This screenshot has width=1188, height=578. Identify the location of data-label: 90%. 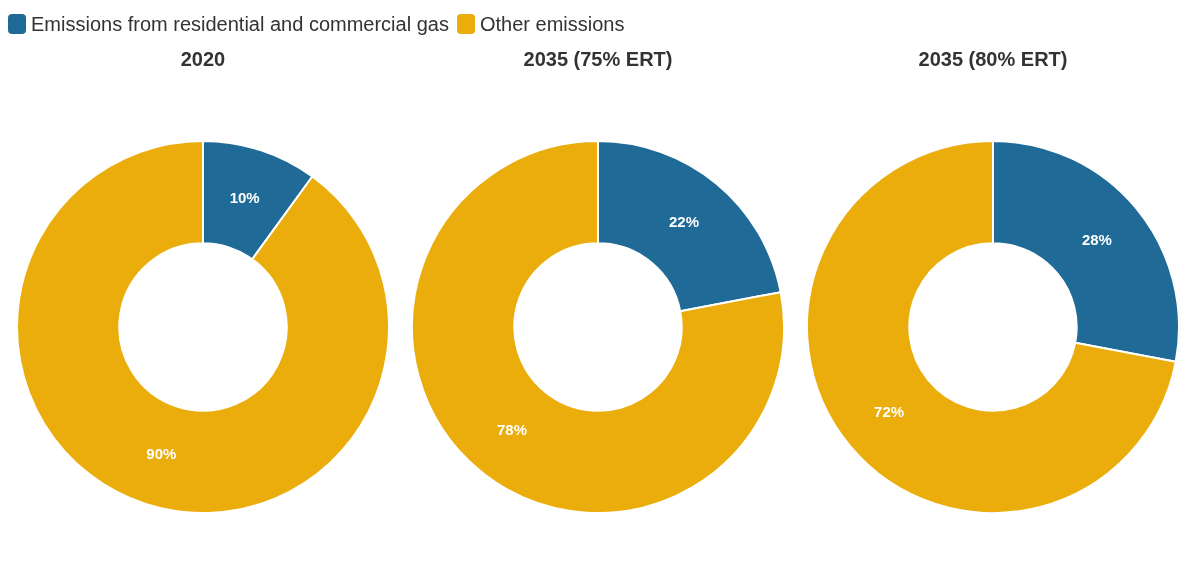
(161, 454).